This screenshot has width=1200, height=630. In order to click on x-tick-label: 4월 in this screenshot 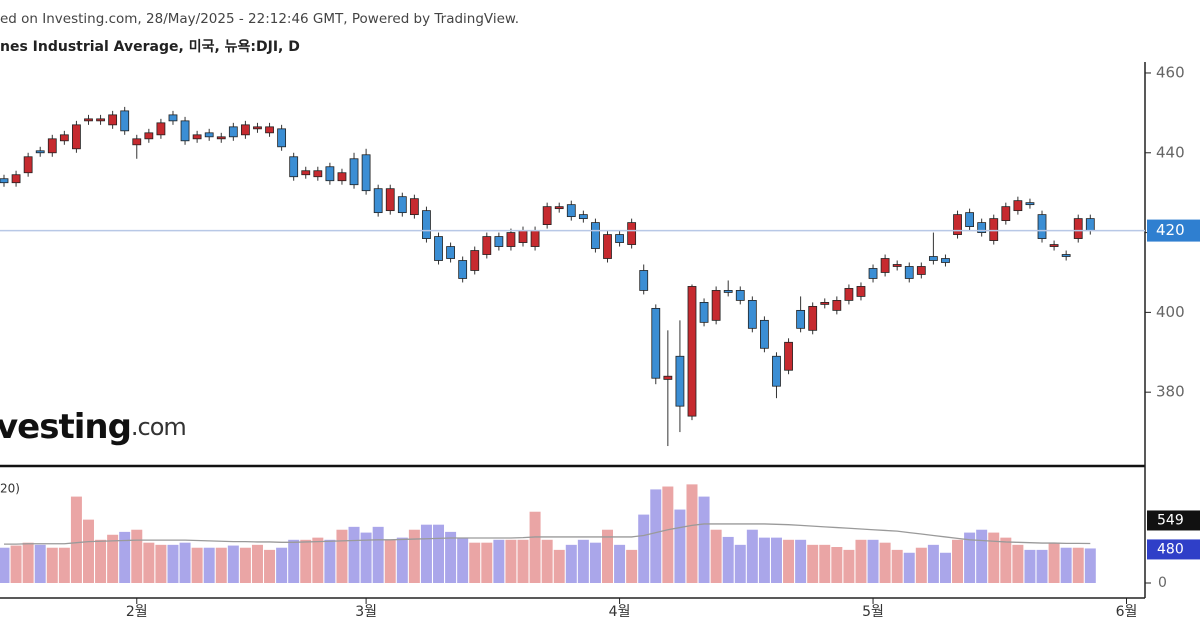, I will do `click(620, 612)`.